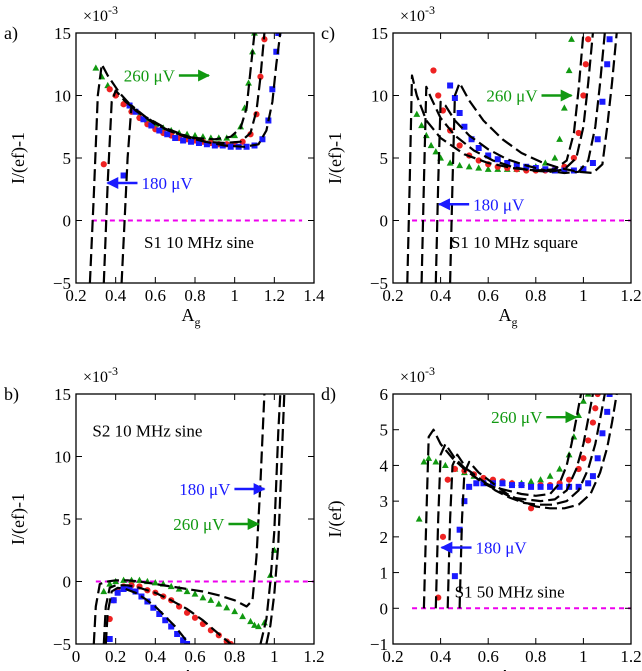 The height and width of the screenshot is (671, 642). What do you see at coordinates (156, 656) in the screenshot?
I see `x-tick-label: 0.4` at bounding box center [156, 656].